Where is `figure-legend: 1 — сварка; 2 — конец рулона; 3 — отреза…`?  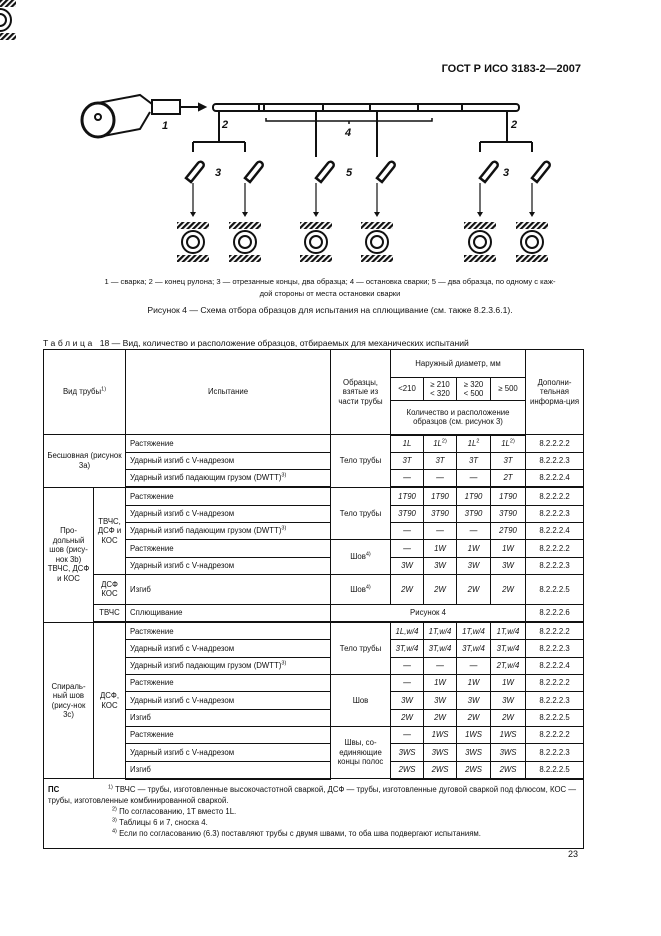
figure-legend: 1 — сварка; 2 — конец рулона; 3 — отреза… is located at coordinates (330, 288).